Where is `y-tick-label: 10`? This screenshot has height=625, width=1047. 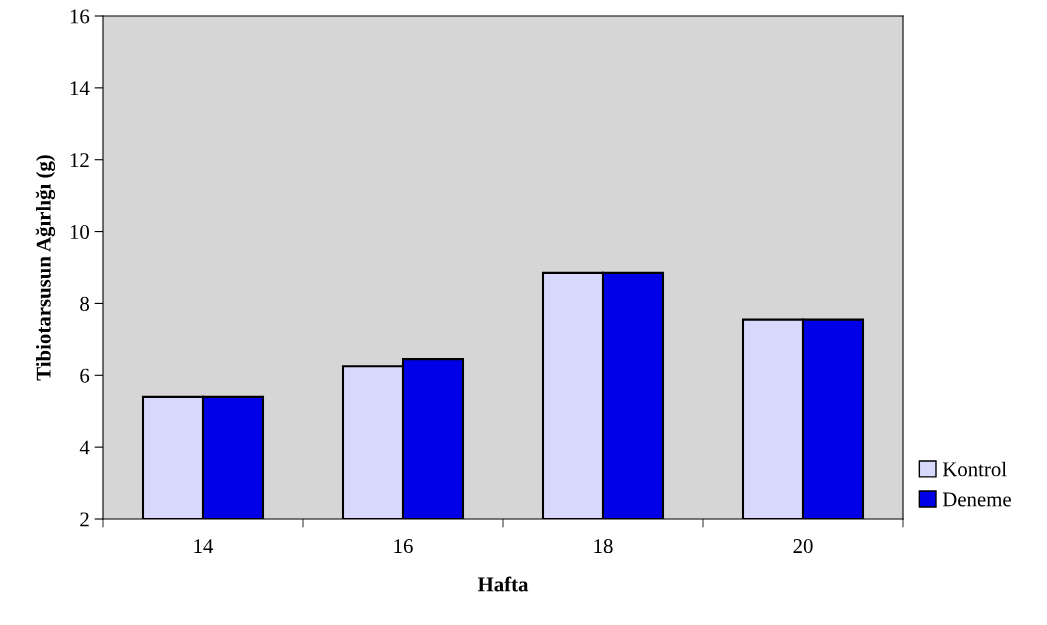 y-tick-label: 10 is located at coordinates (80, 231).